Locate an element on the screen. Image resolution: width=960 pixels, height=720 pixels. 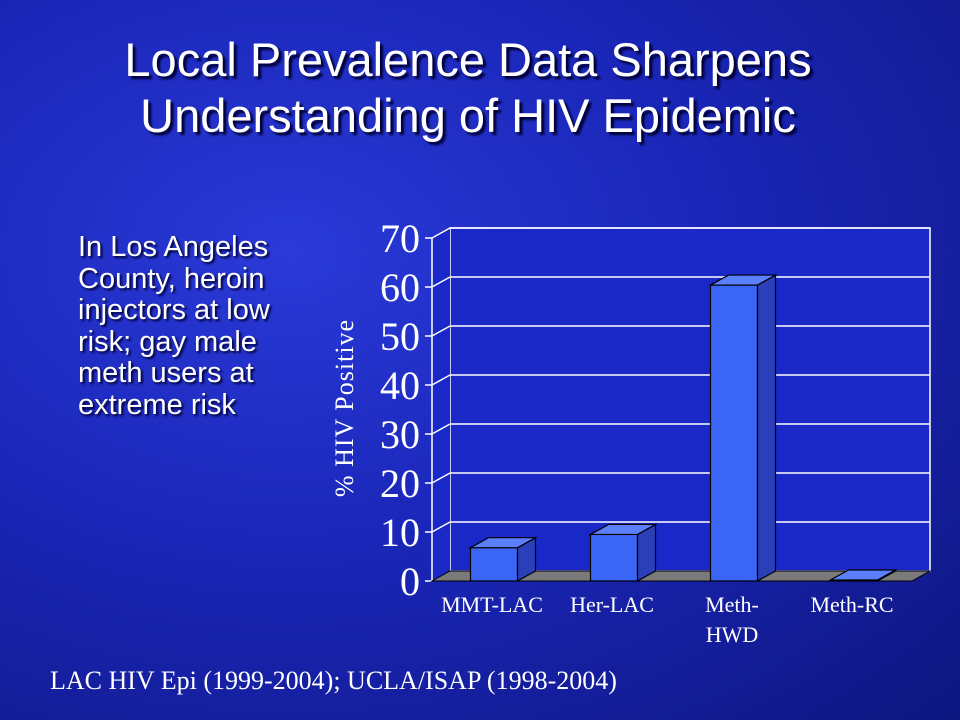
x-category-label: MMT-LAC is located at coordinates (492, 604).